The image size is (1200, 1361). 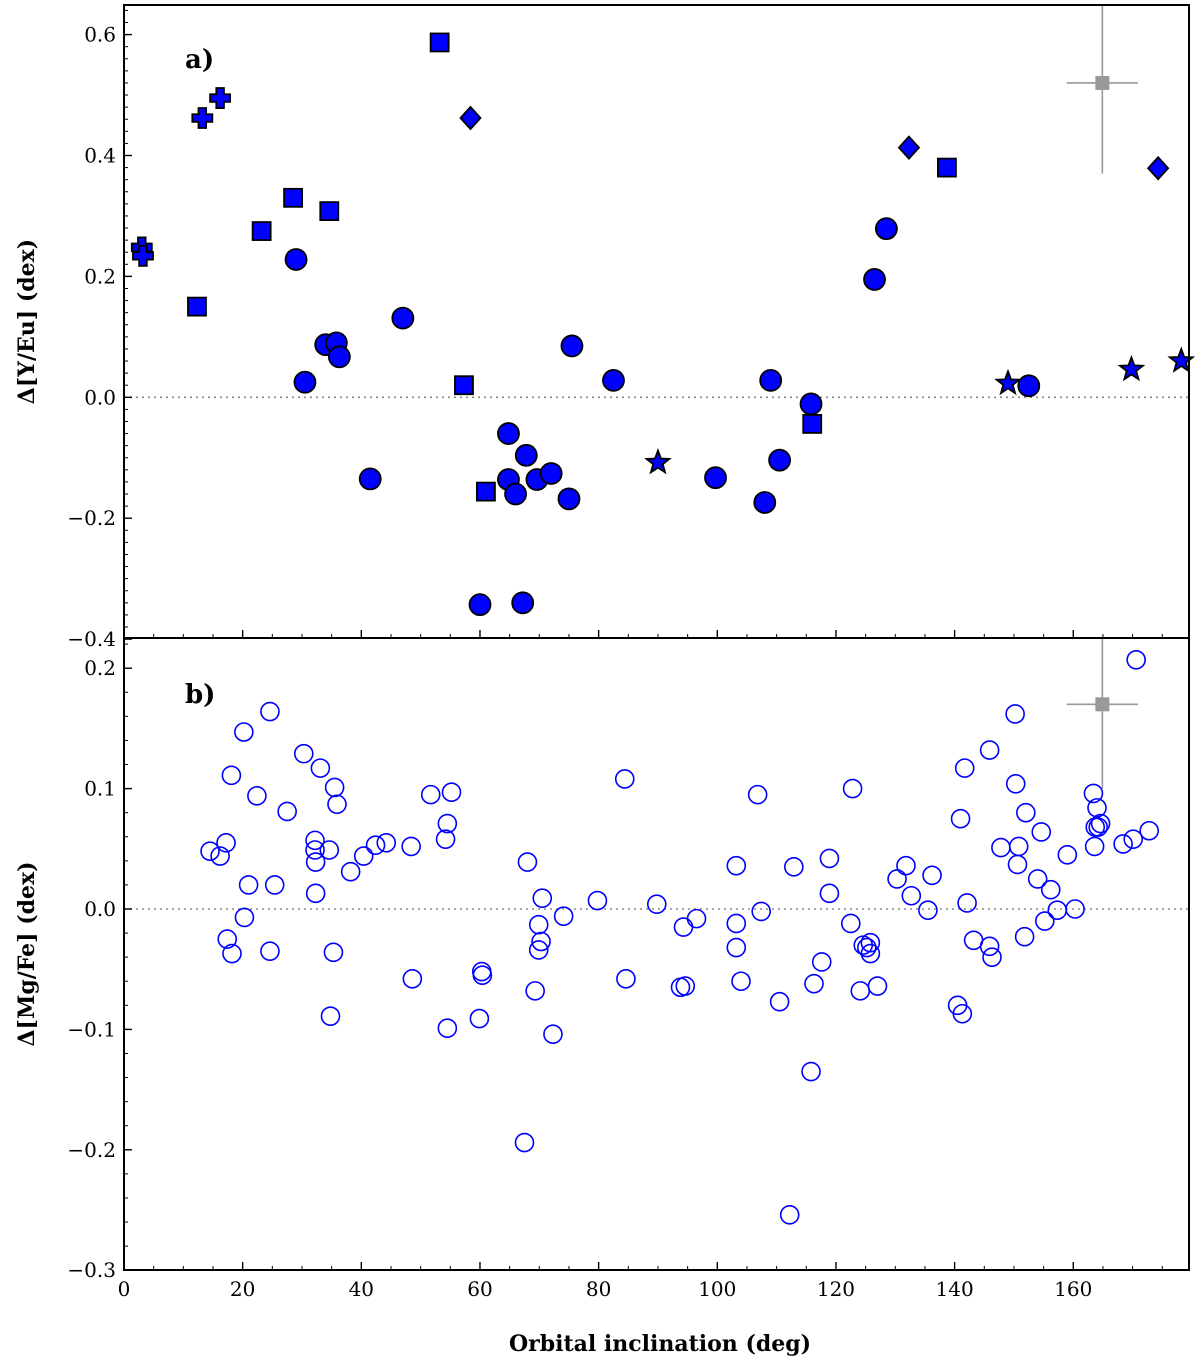 What do you see at coordinates (100, 35) in the screenshot?
I see `y-tick-label: 0.6` at bounding box center [100, 35].